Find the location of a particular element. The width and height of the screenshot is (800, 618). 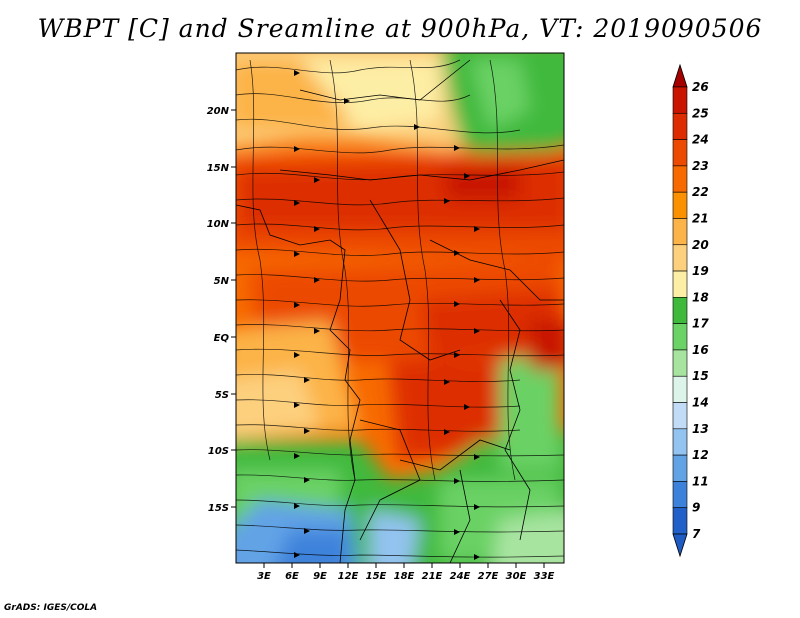

colorbar-label: 16 is located at coordinates (700, 350).